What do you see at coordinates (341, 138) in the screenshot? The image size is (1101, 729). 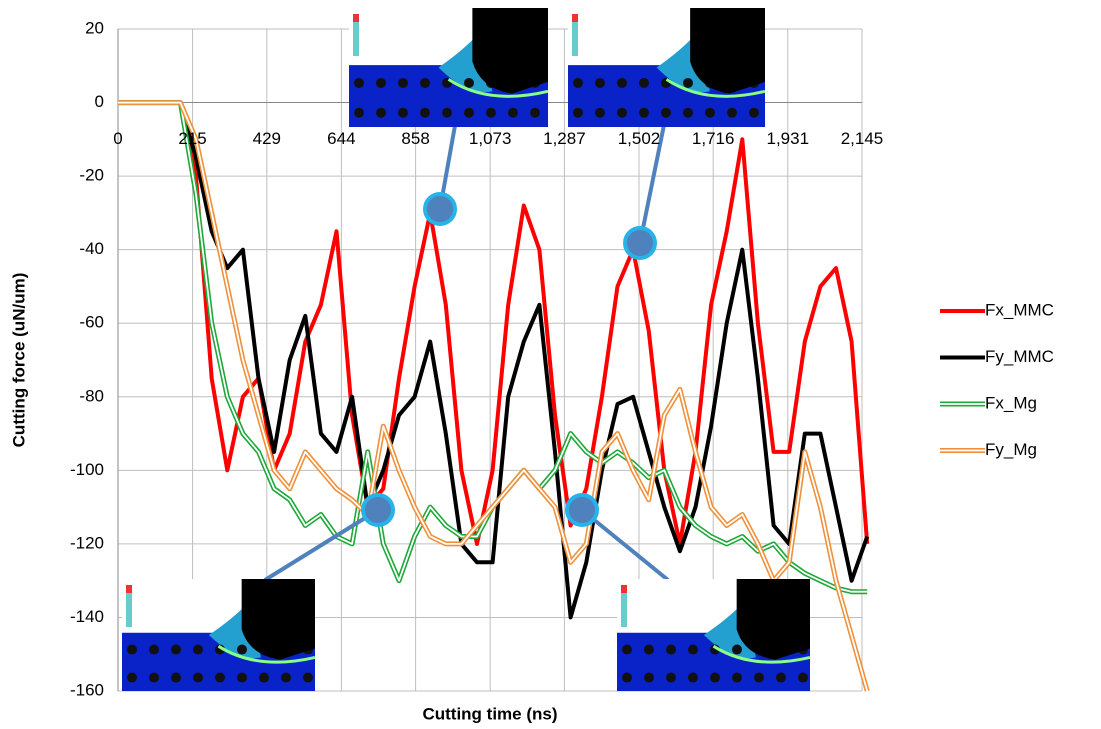 I see `x-tick-label: 644` at bounding box center [341, 138].